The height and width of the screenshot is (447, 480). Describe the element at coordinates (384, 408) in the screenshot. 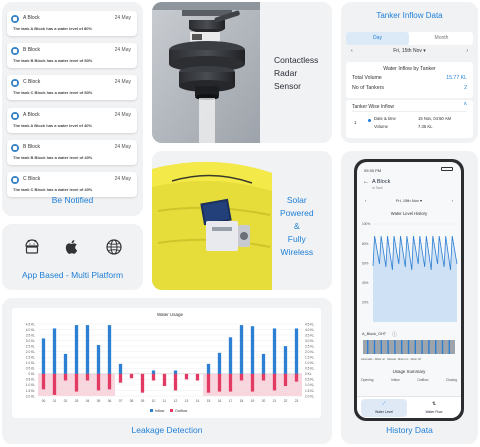

I see `nav-water-level: ⟋ Water Level` at that location.